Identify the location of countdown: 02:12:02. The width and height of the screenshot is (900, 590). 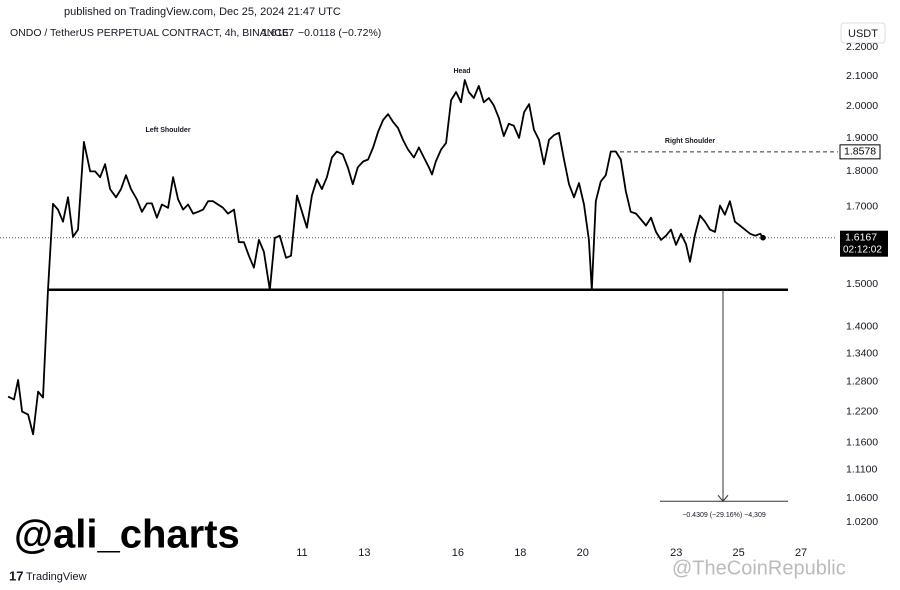
(862, 249).